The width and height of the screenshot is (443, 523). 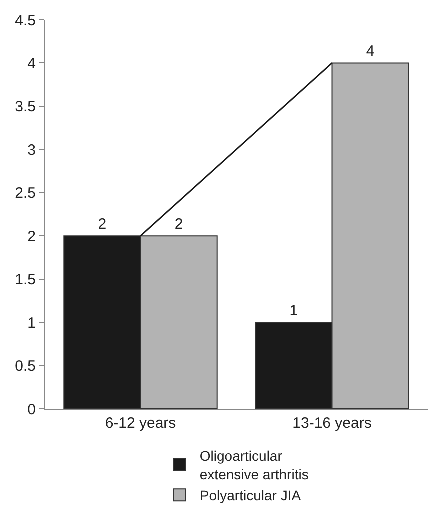 What do you see at coordinates (251, 496) in the screenshot?
I see `legend-label: Polyarticular JIA` at bounding box center [251, 496].